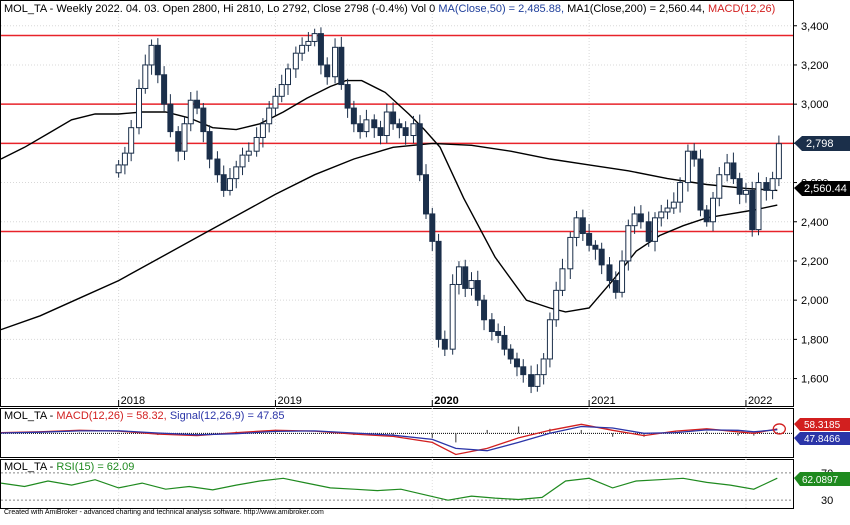 This screenshot has height=525, width=850. I want to click on price-y-tick-label-7: 3,000, so click(815, 105).